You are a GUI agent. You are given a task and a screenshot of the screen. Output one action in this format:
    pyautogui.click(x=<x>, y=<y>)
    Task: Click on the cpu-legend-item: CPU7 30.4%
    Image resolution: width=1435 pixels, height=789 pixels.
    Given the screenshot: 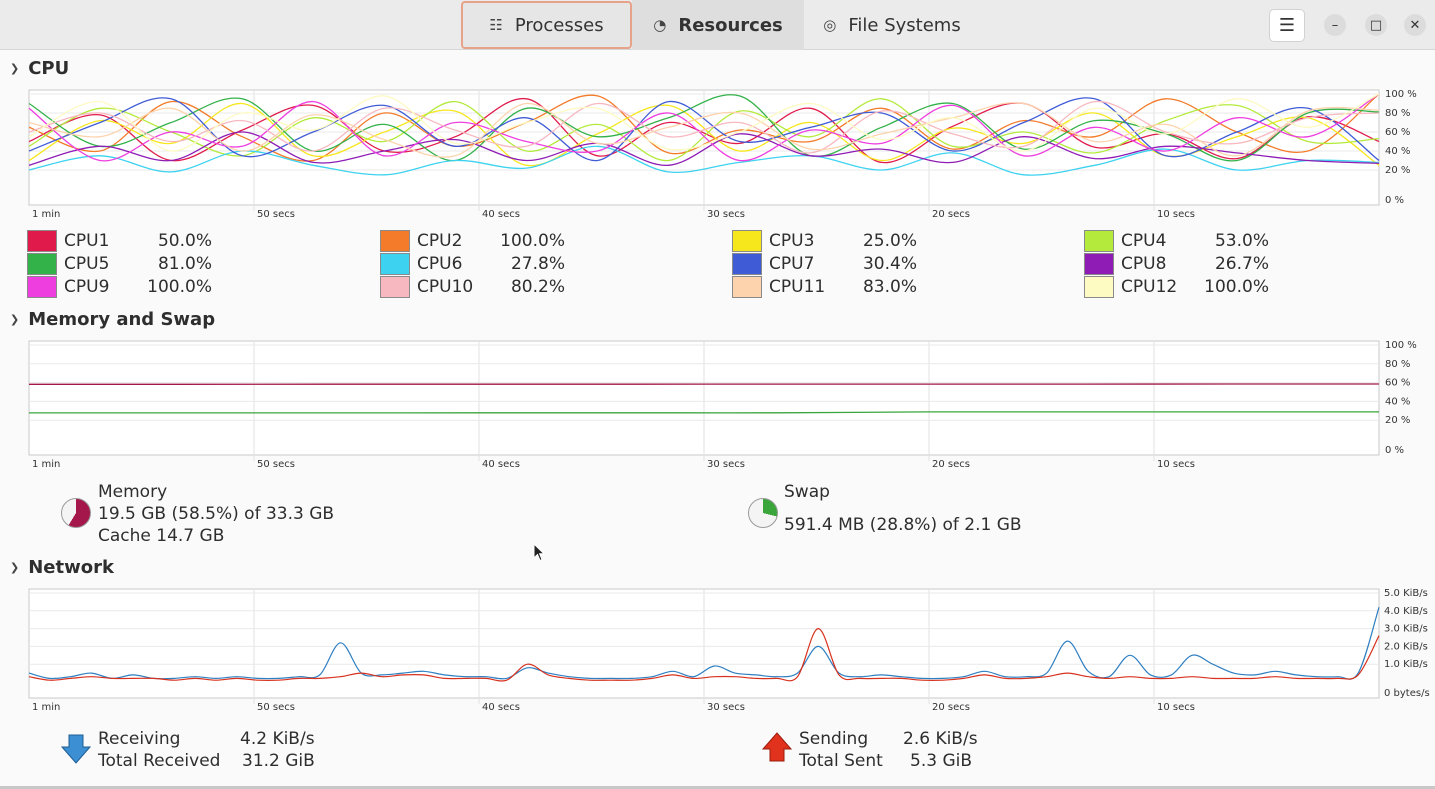 What is the action you would take?
    pyautogui.click(x=824, y=264)
    